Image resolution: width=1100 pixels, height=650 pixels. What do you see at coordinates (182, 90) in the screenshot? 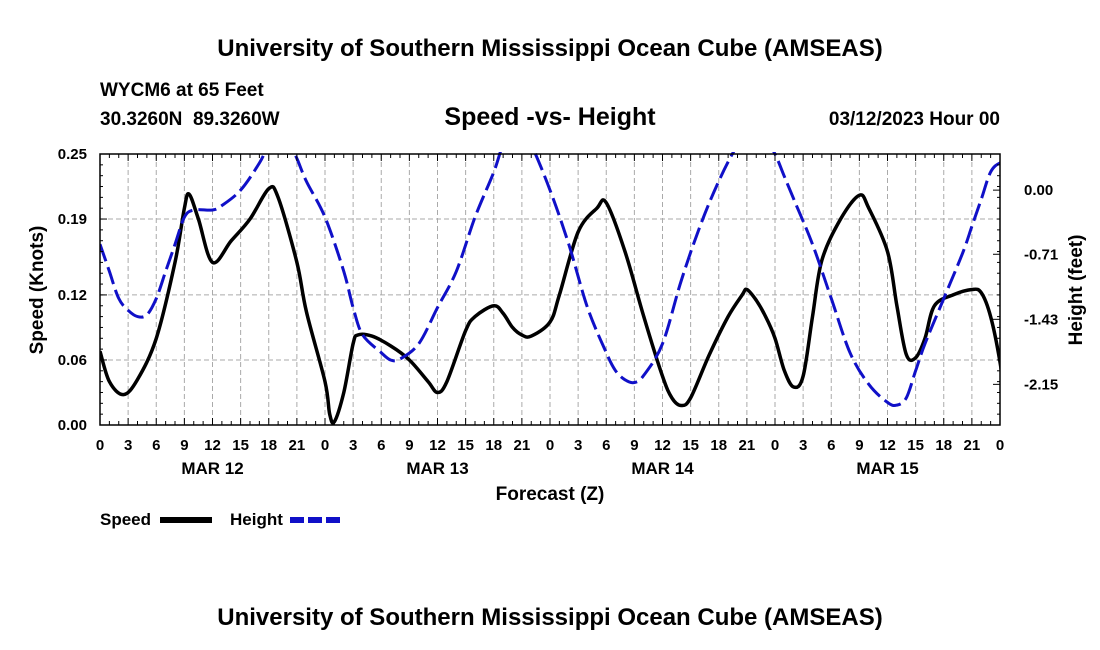
I see `station-label: WYCM6 at 65 Feet` at bounding box center [182, 90].